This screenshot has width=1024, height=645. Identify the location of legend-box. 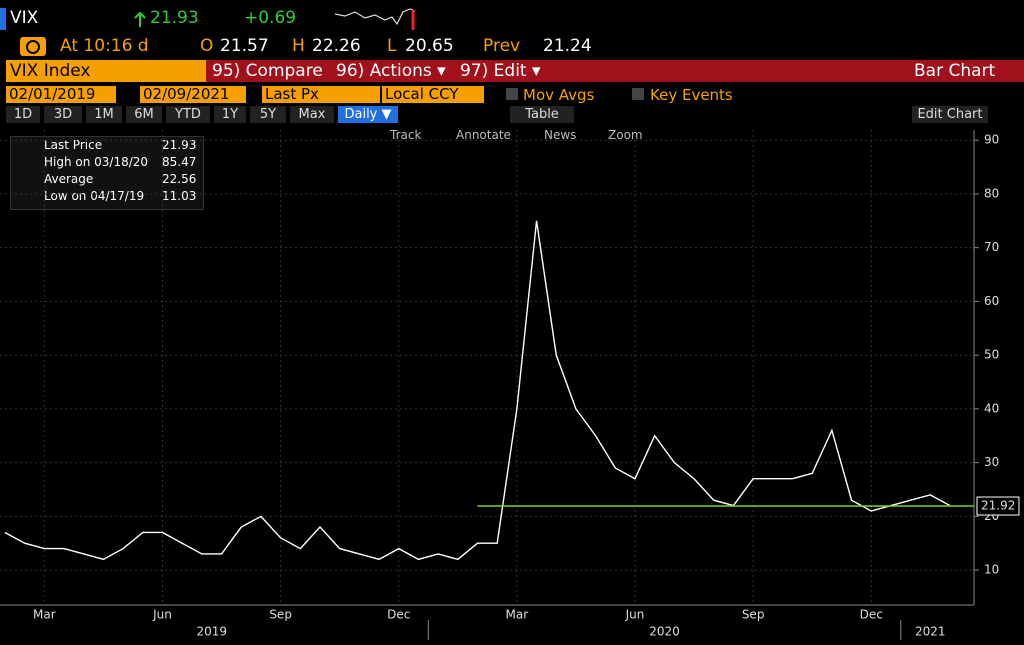
(107, 173).